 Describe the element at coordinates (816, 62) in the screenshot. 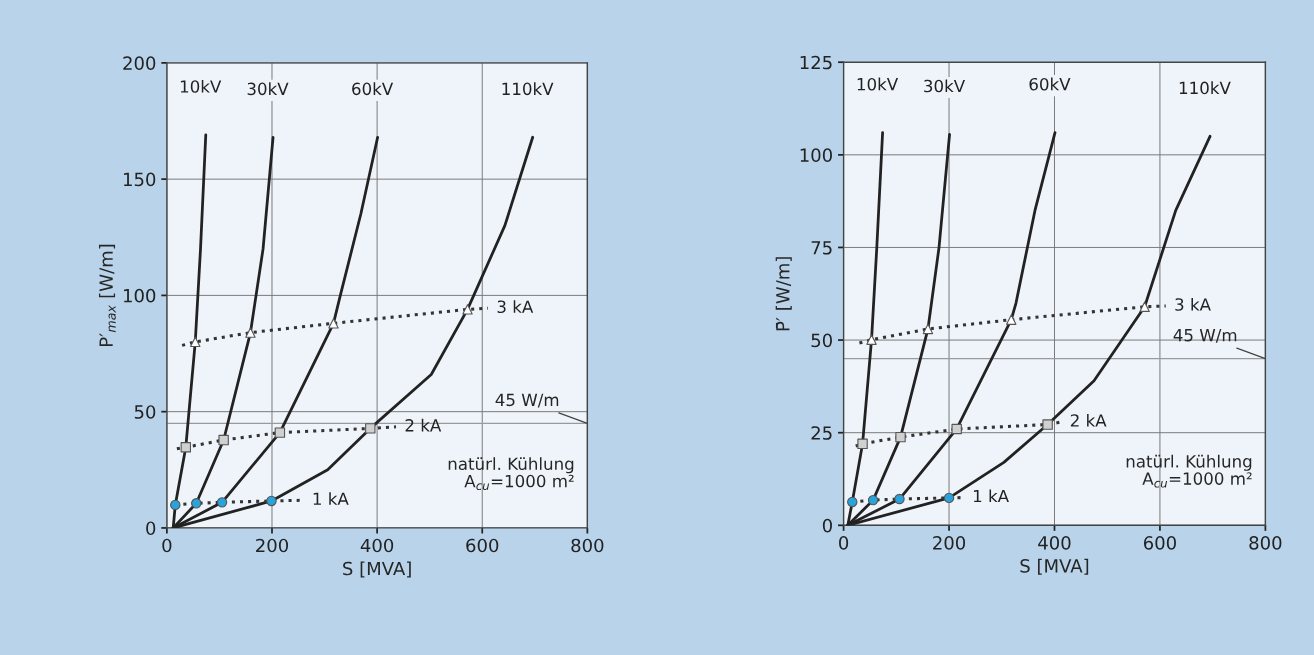

I see `y-tick-label: 125` at that location.